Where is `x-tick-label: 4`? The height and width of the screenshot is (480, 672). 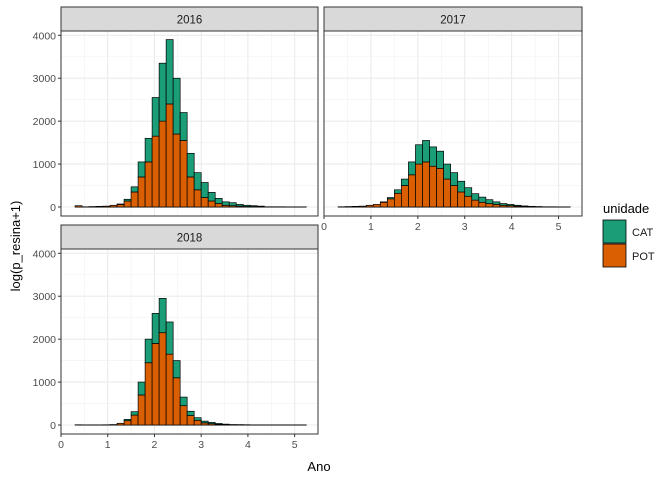 x-tick-label: 4 is located at coordinates (512, 227).